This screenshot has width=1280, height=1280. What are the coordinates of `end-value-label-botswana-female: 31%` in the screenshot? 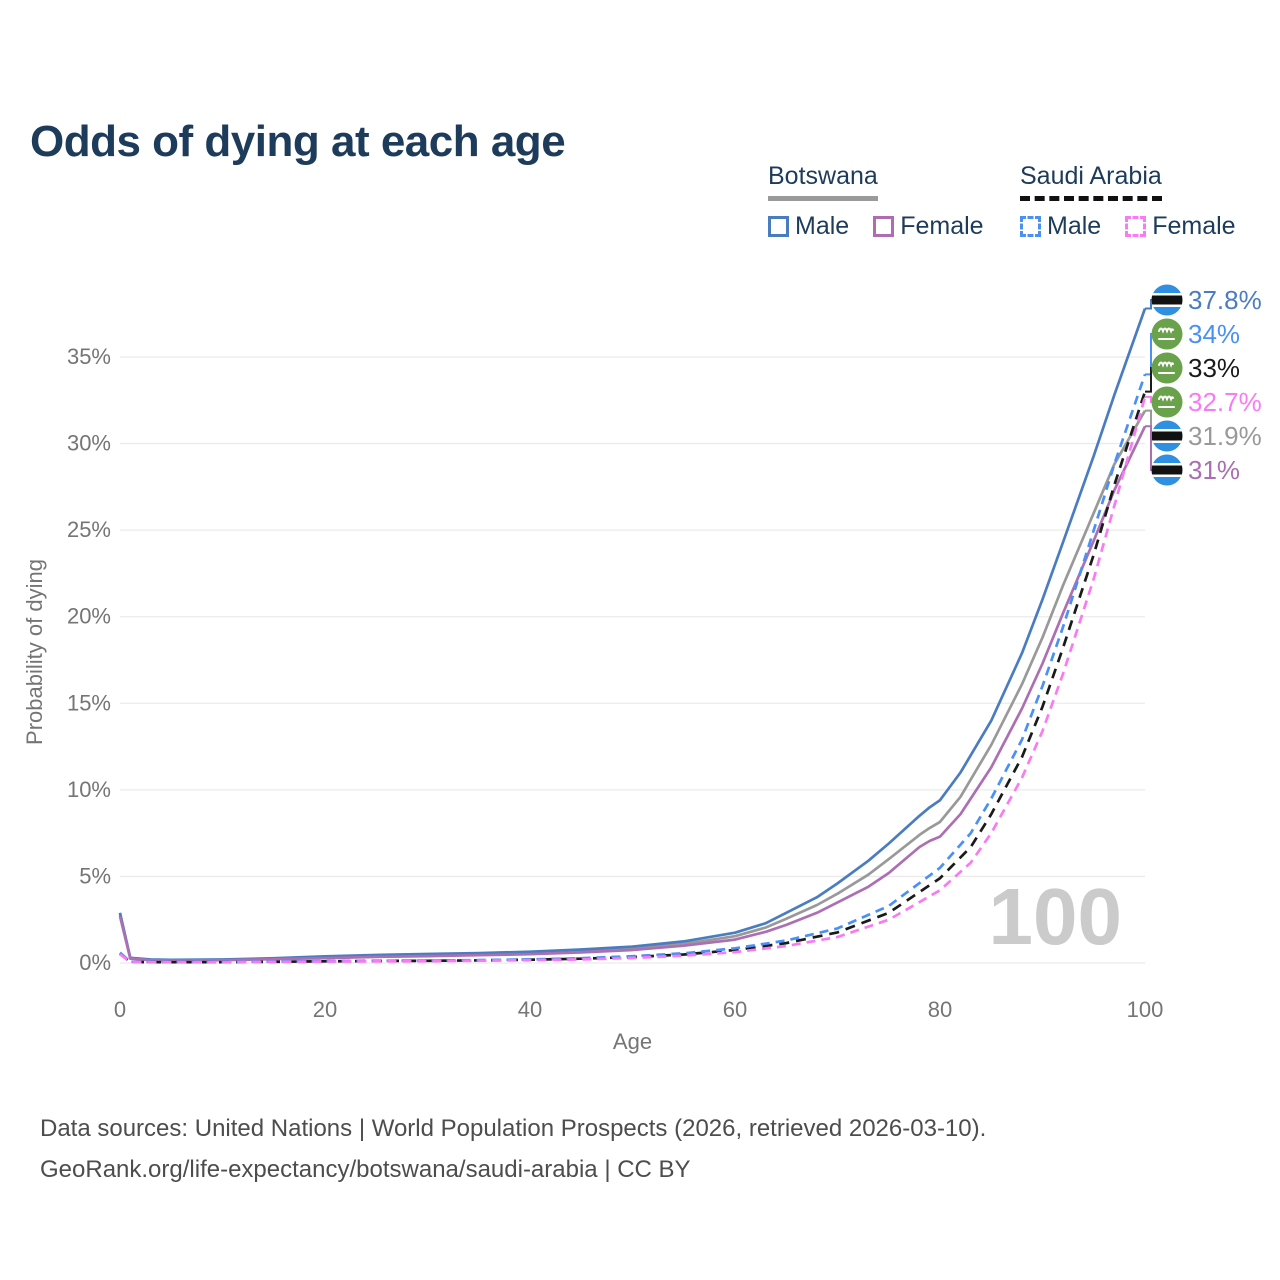 It's located at (1214, 470).